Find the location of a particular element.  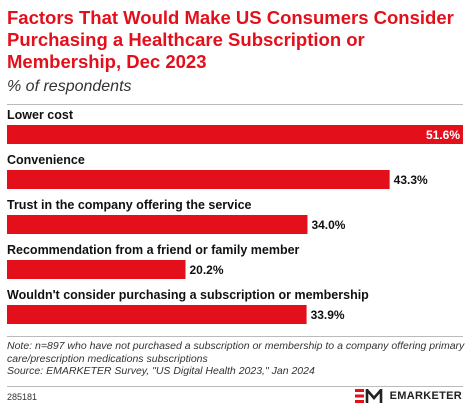

category-label: Lower cost is located at coordinates (40, 115).